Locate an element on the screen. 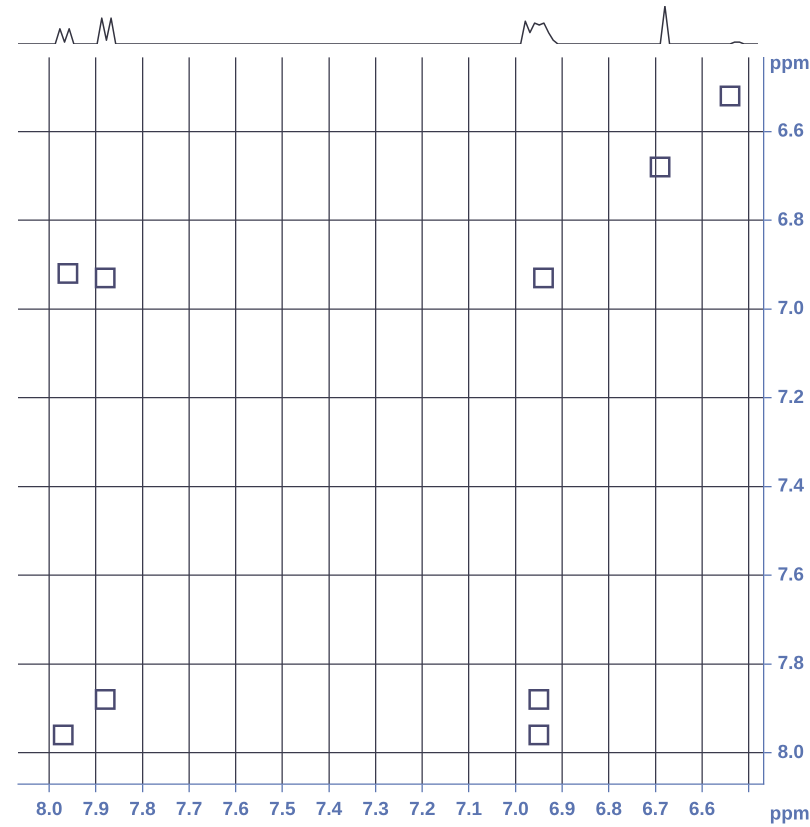 The height and width of the screenshot is (827, 810). x-tick-label: 7.9 is located at coordinates (96, 809).